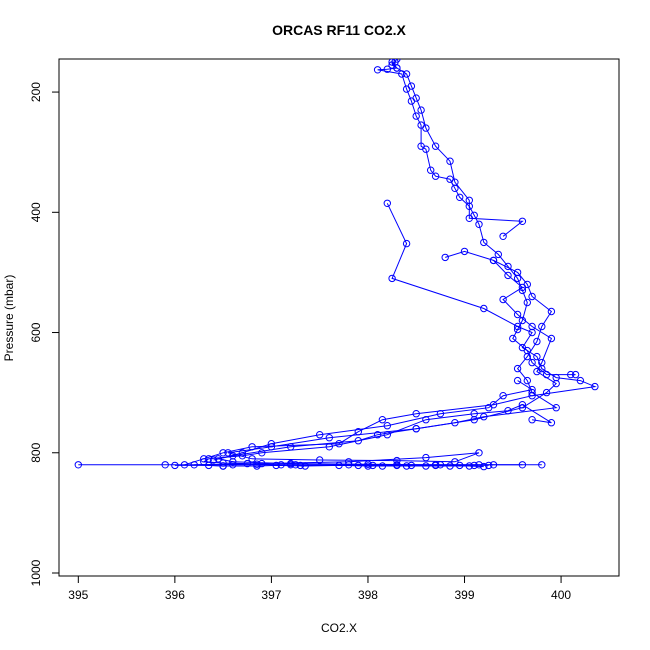 The width and height of the screenshot is (650, 650). What do you see at coordinates (36, 332) in the screenshot?
I see `y-tick-label: 600` at bounding box center [36, 332].